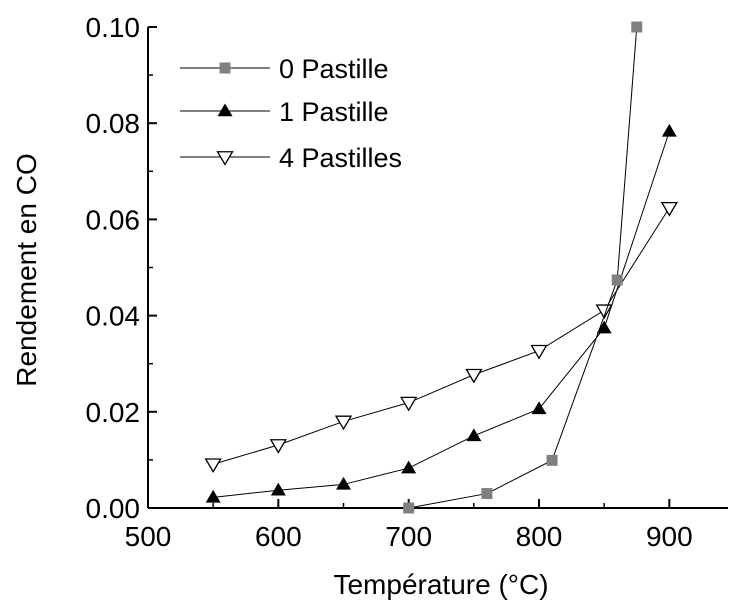  I want to click on x-tick-label: 800, so click(539, 536).